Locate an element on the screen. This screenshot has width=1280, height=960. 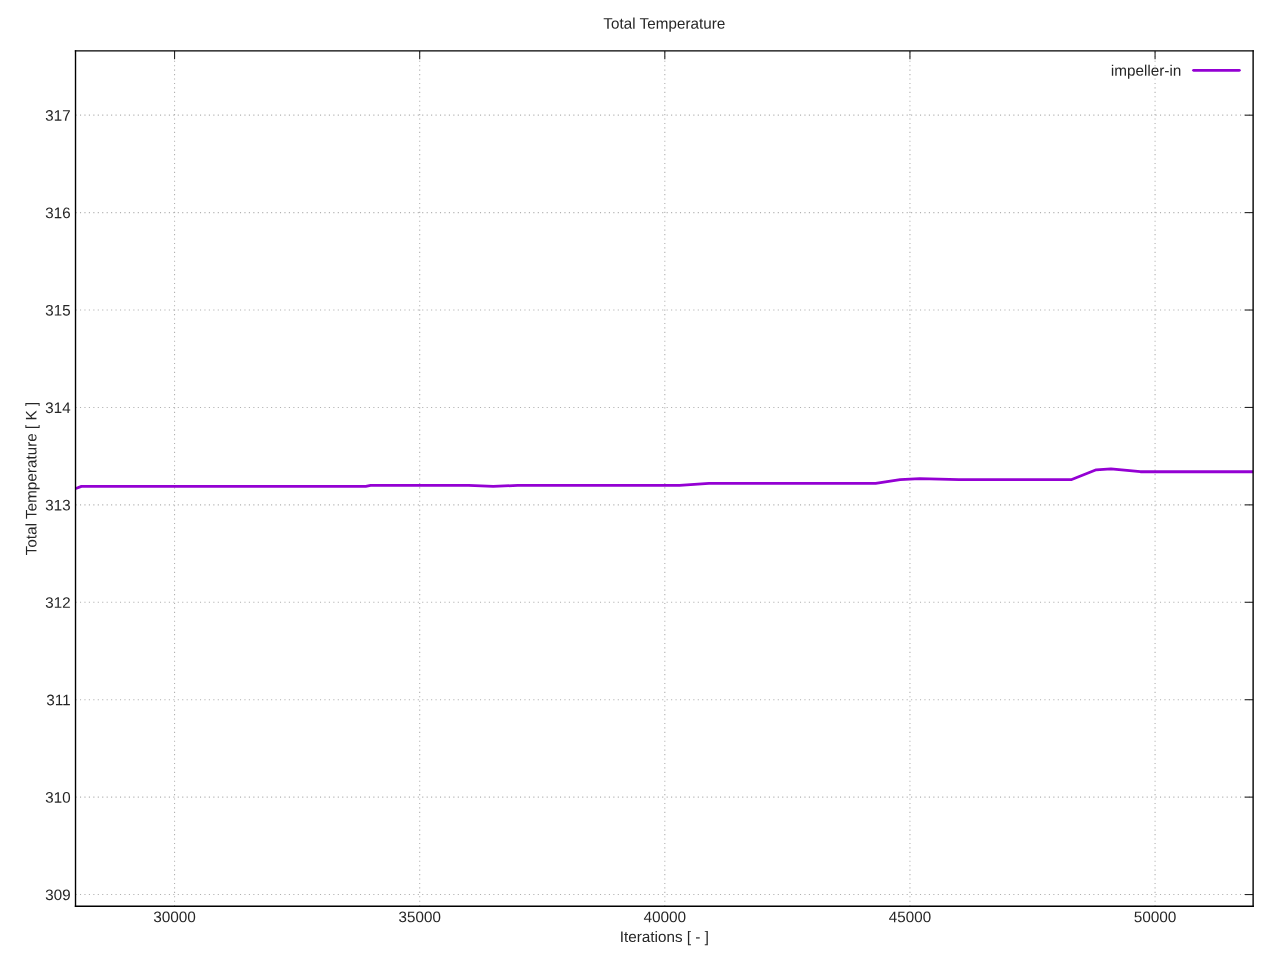
y-tick-label: 310 is located at coordinates (58, 797).